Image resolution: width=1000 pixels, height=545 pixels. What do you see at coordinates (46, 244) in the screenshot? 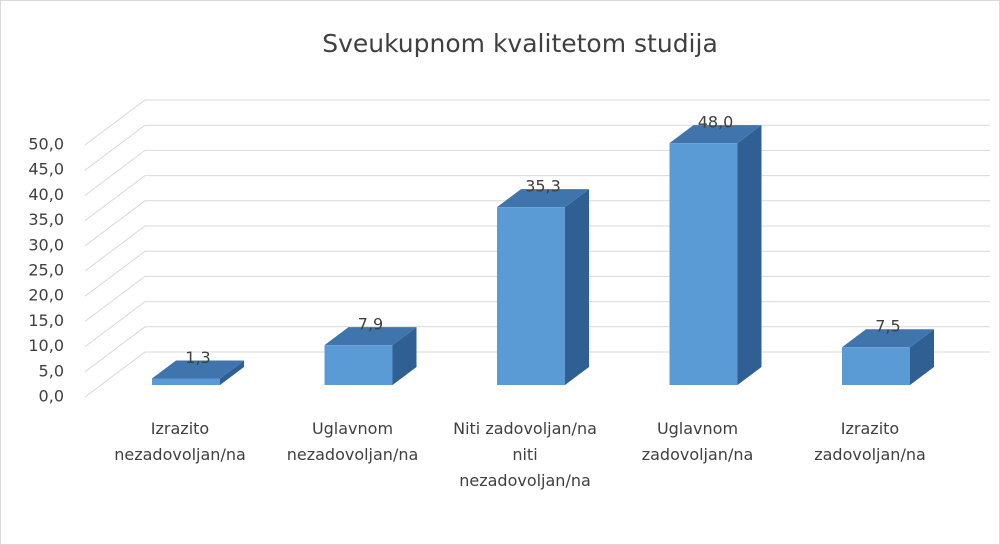
I see `y-tick-label: 30,0` at bounding box center [46, 244].